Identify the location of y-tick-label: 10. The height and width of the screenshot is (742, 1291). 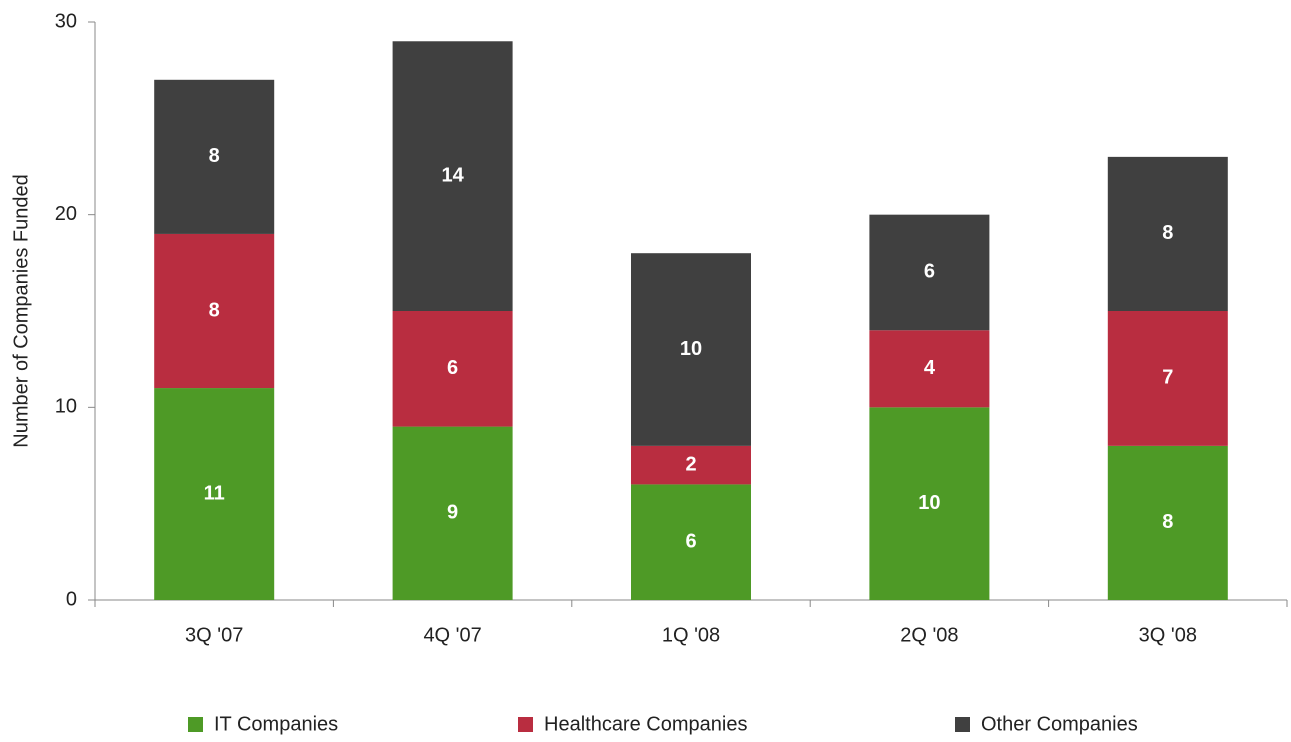
(66, 407).